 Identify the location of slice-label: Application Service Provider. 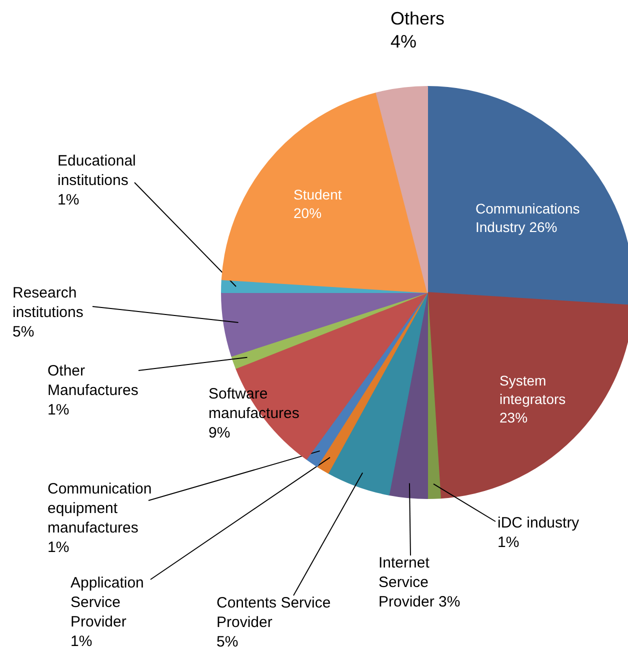
(107, 602).